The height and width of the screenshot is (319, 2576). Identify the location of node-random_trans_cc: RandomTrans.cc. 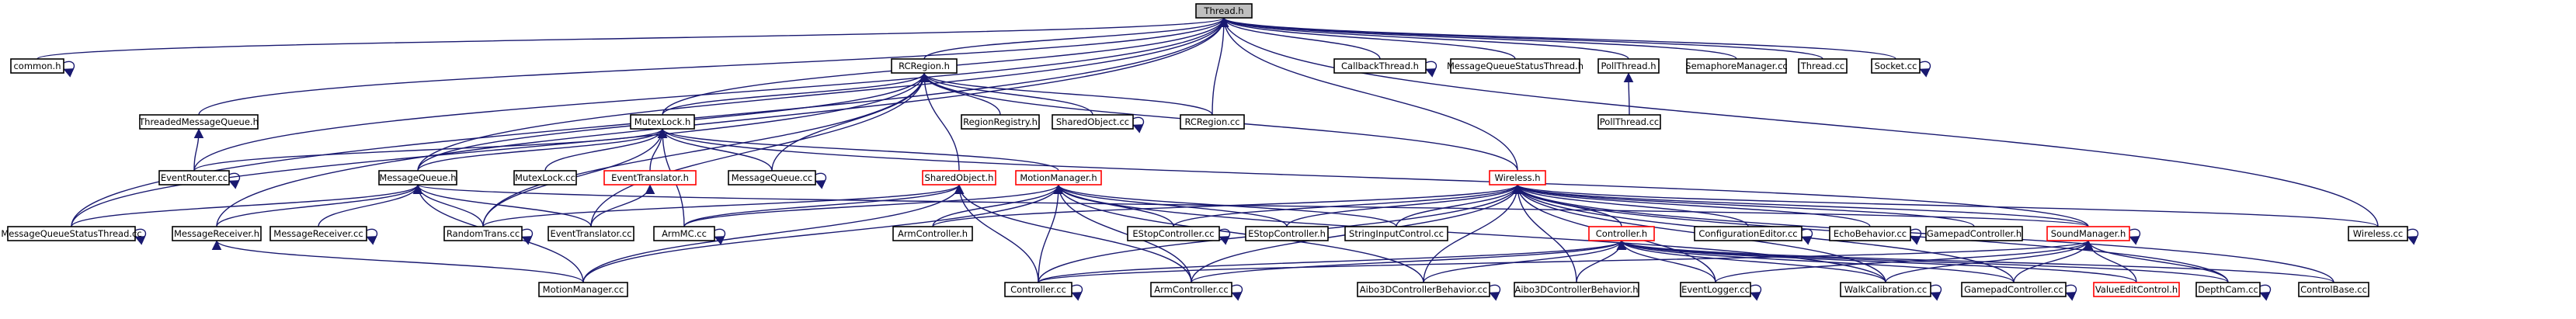
(483, 233).